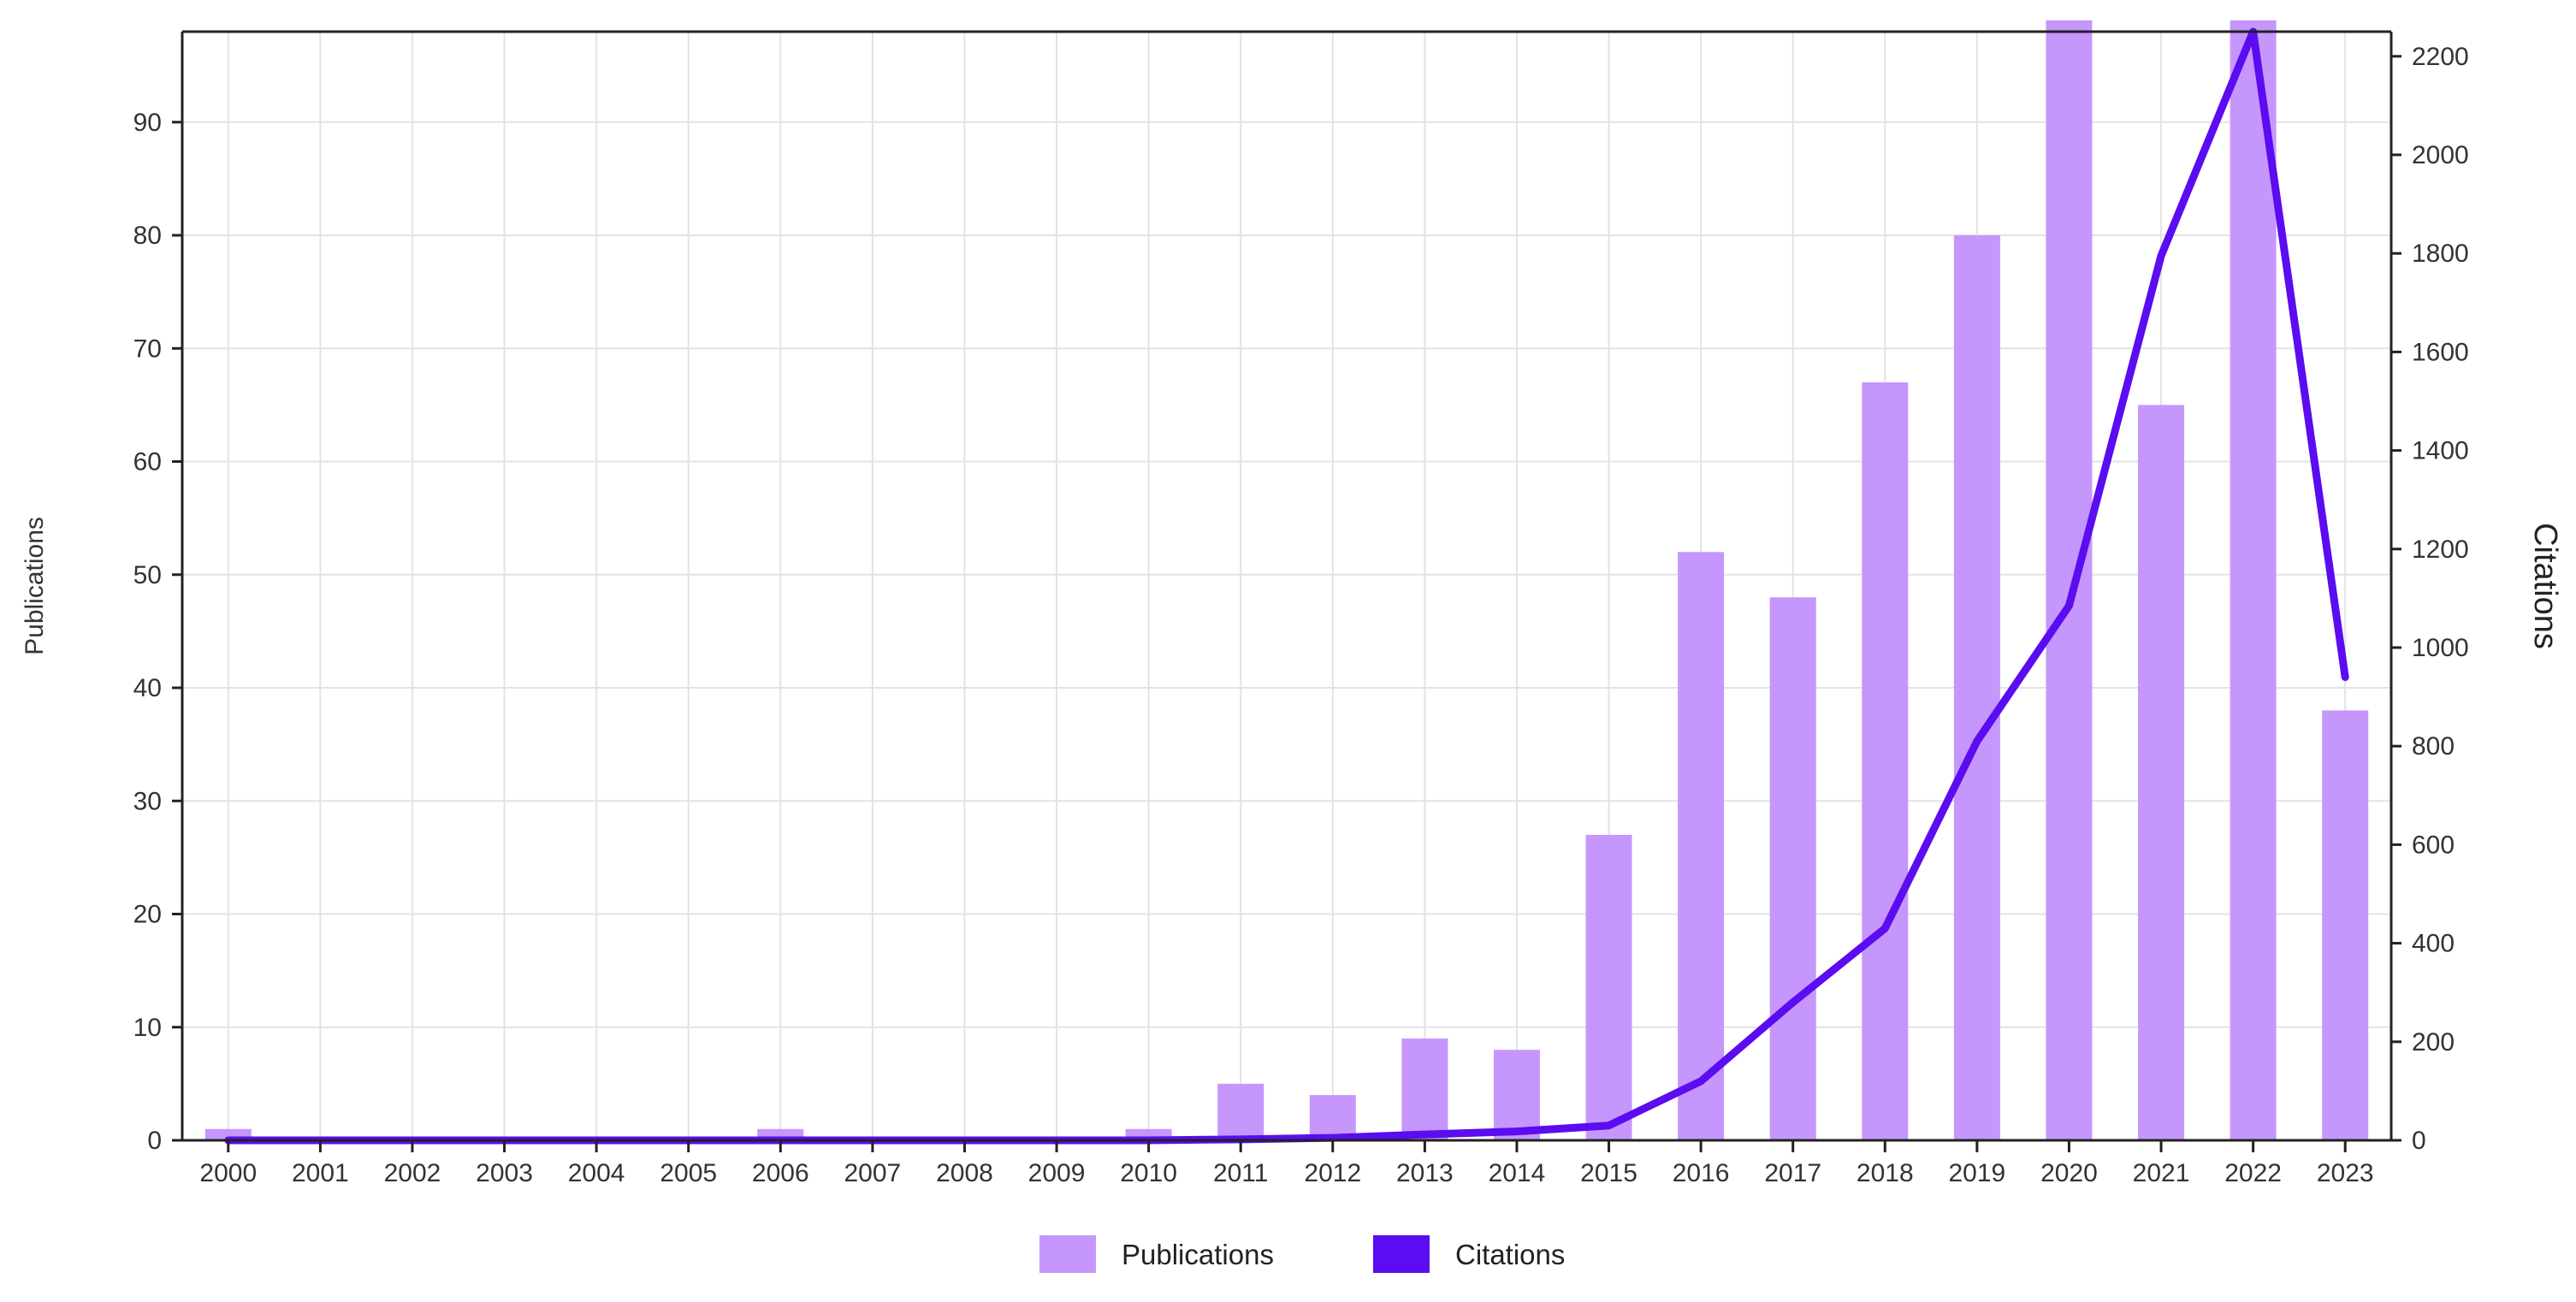 Image resolution: width=2576 pixels, height=1302 pixels. Describe the element at coordinates (1424, 1089) in the screenshot. I see `bar-publications-2013` at that location.